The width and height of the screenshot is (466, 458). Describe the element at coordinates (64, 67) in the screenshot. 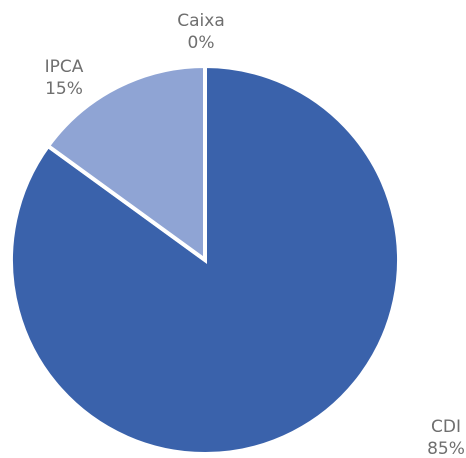

I see `label-ipca-name: IPCA` at that location.